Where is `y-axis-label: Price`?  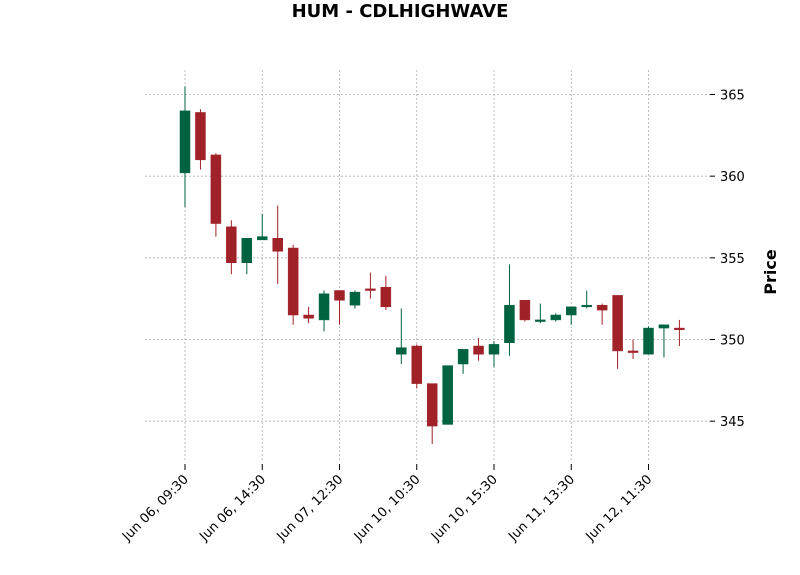 y-axis-label: Price is located at coordinates (770, 272).